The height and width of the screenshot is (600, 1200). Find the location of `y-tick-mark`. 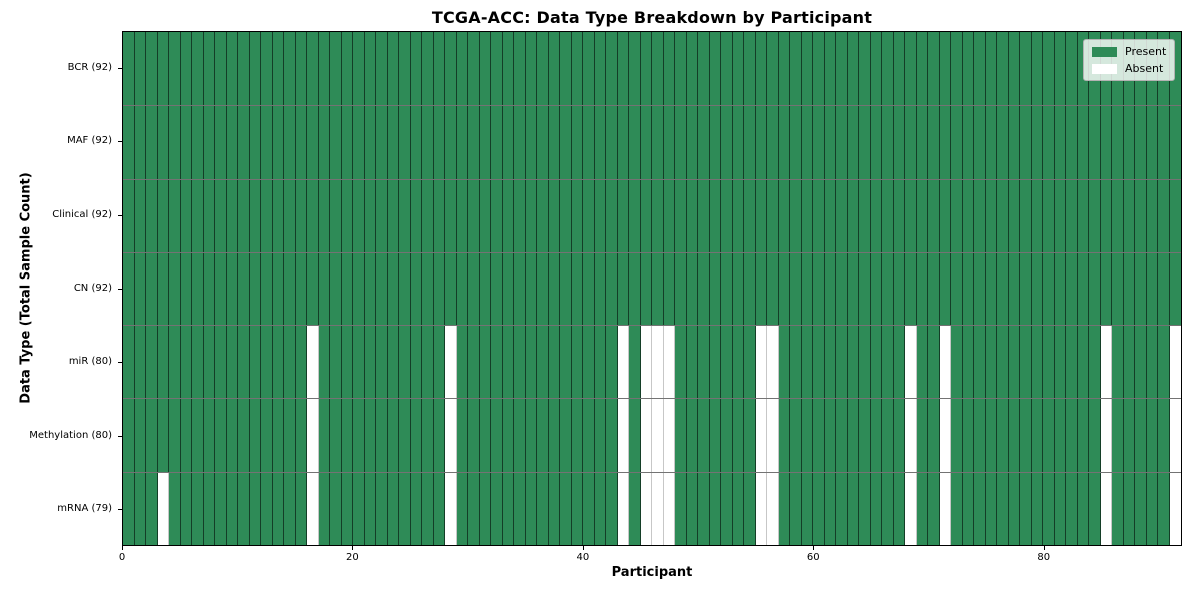

y-tick-mark is located at coordinates (120, 436).